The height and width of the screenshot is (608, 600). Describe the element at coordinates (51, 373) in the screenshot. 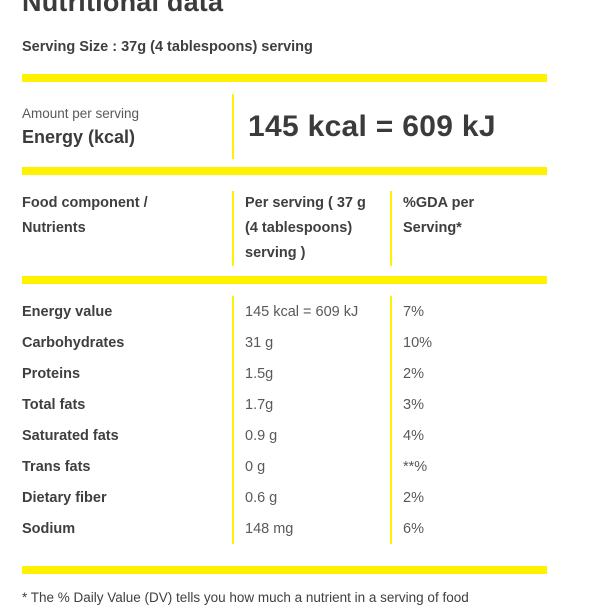

I see `nutrient-name: Proteins` at that location.